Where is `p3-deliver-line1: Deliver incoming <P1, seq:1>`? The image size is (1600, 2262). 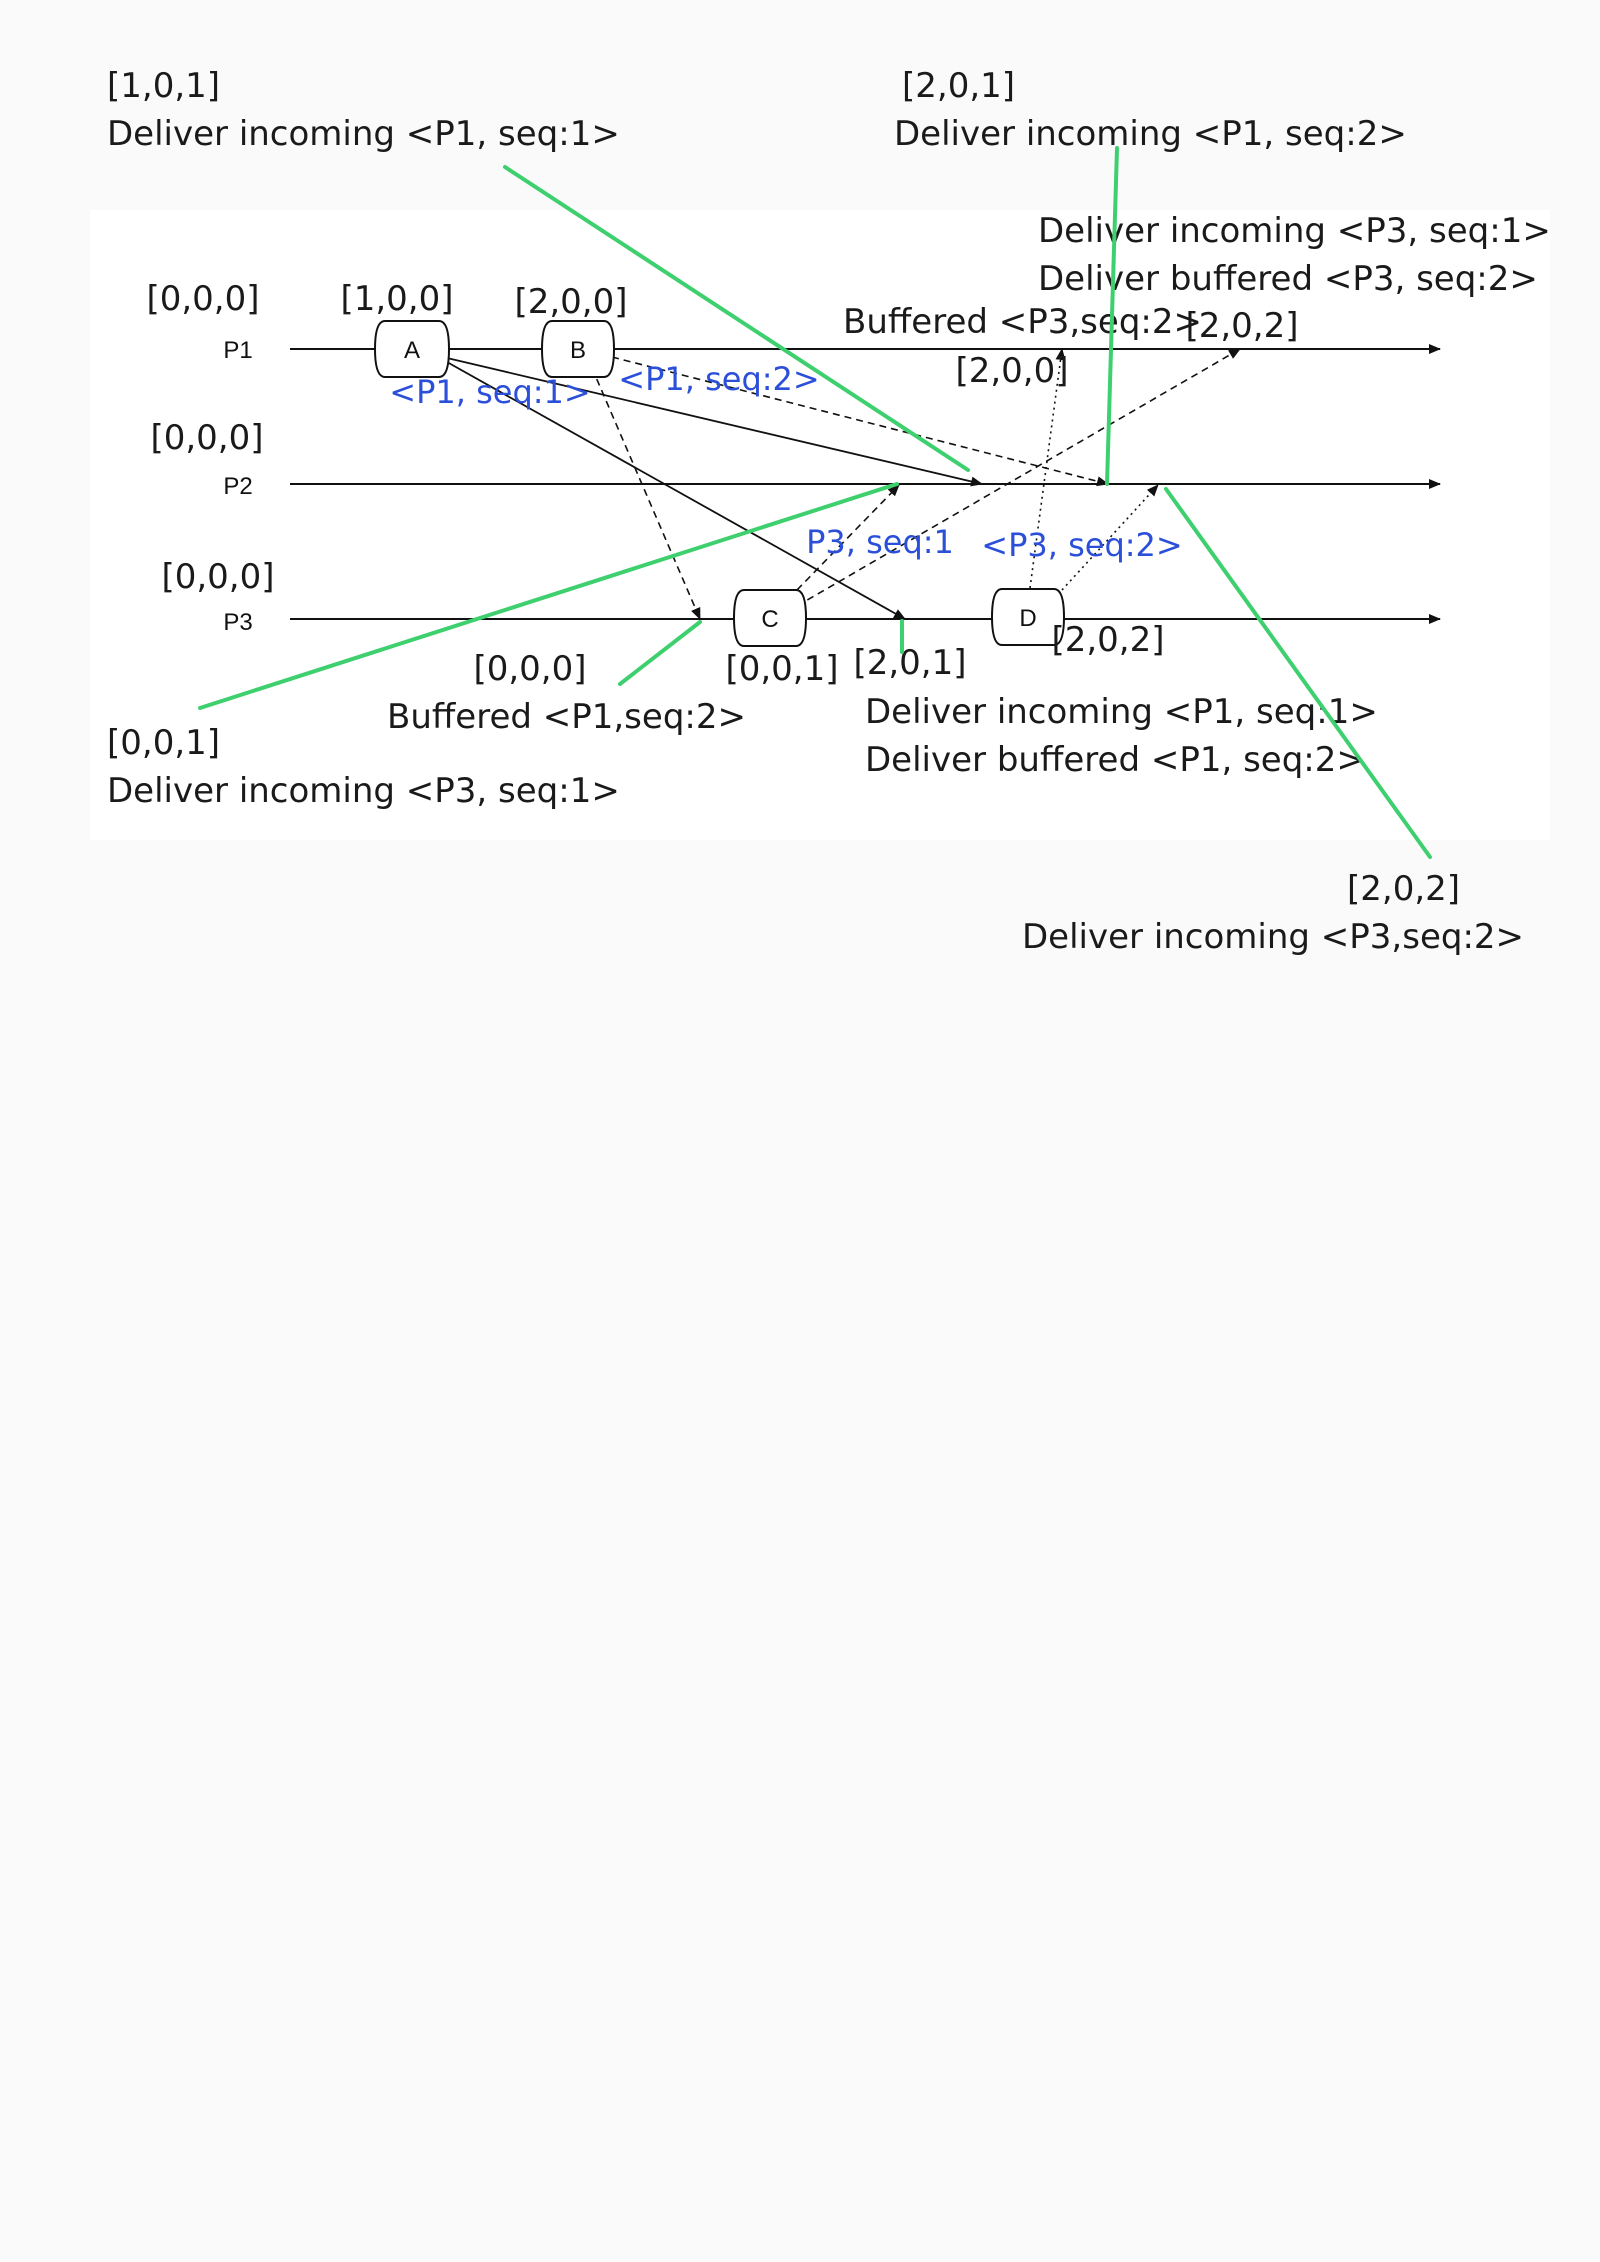
p3-deliver-line1: Deliver incoming <P1, seq:1> is located at coordinates (1121, 712).